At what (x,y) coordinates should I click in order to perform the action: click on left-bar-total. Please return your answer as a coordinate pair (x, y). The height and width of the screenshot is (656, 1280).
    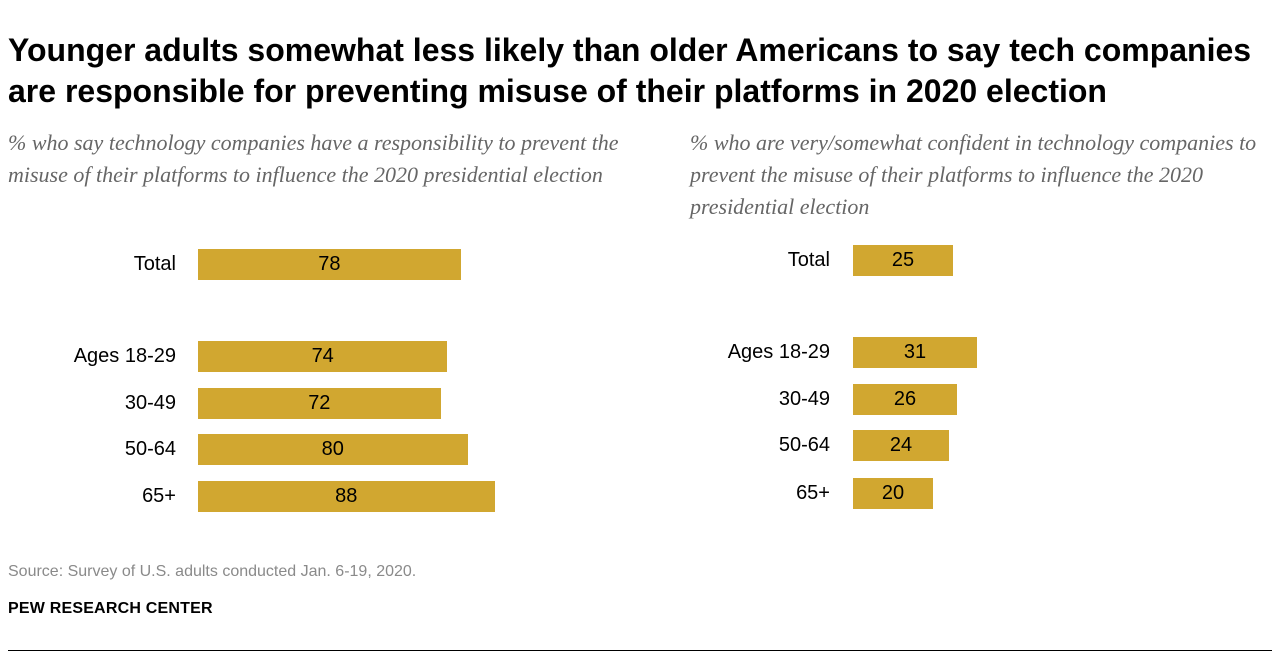
    Looking at the image, I should click on (329, 264).